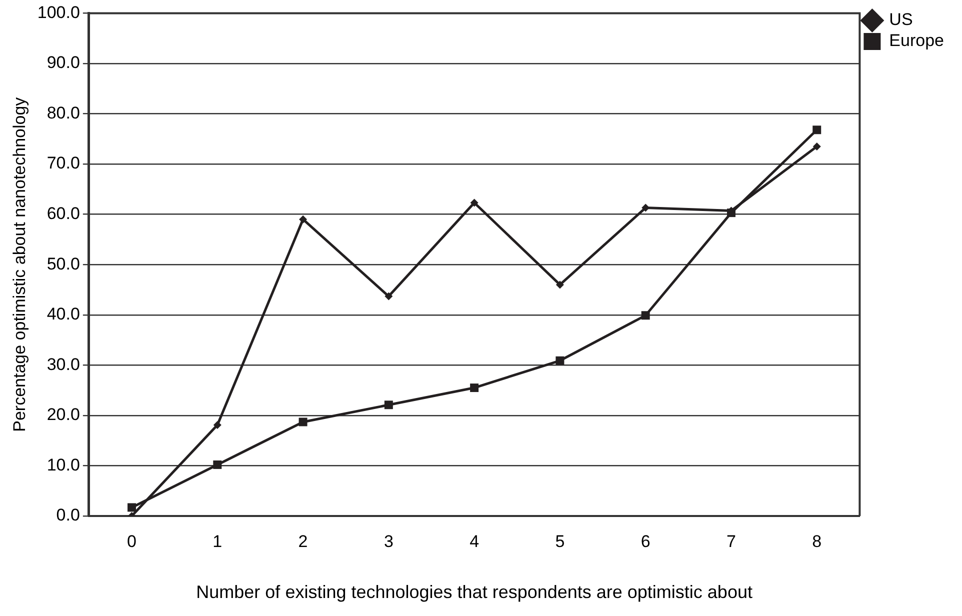 This screenshot has width=962, height=616. Describe the element at coordinates (19, 264) in the screenshot. I see `y-axis-title: Percentage optimistic about nanotechnology` at that location.